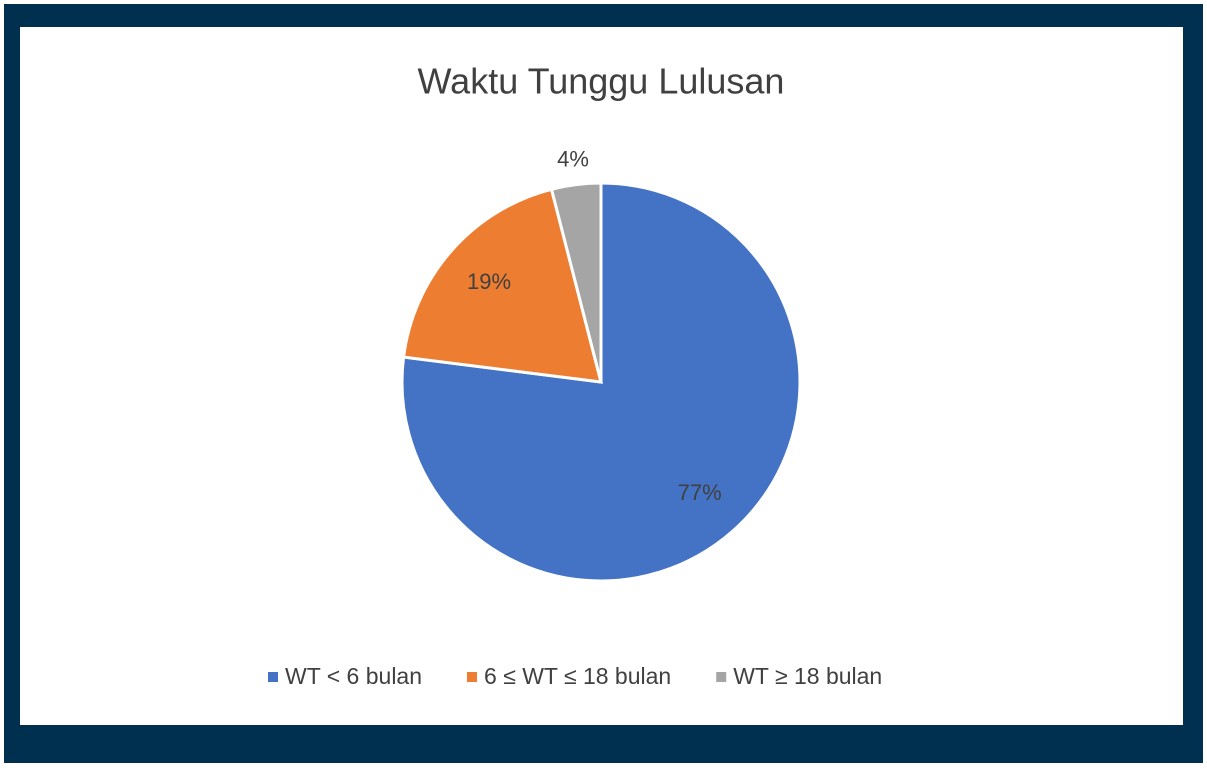  I want to click on legend-label: WT ≥ 18 bulan, so click(807, 676).